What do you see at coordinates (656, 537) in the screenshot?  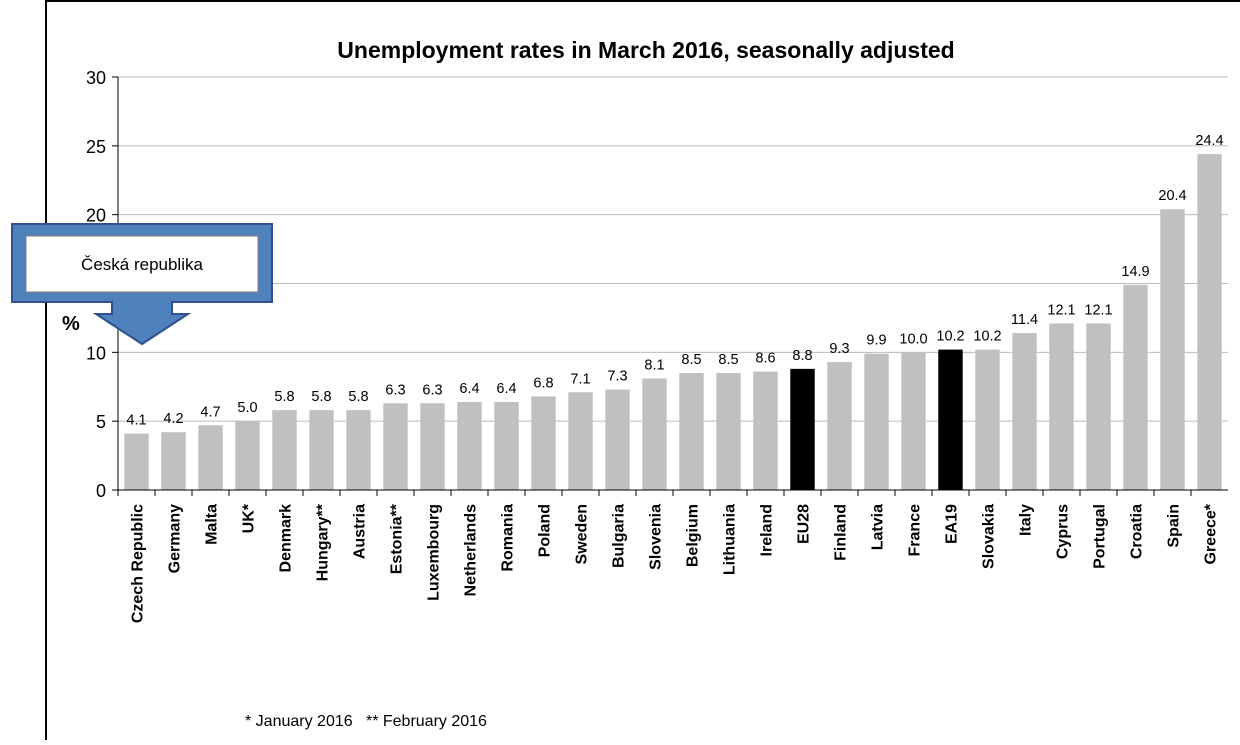 I see `category-label: Slovenia` at bounding box center [656, 537].